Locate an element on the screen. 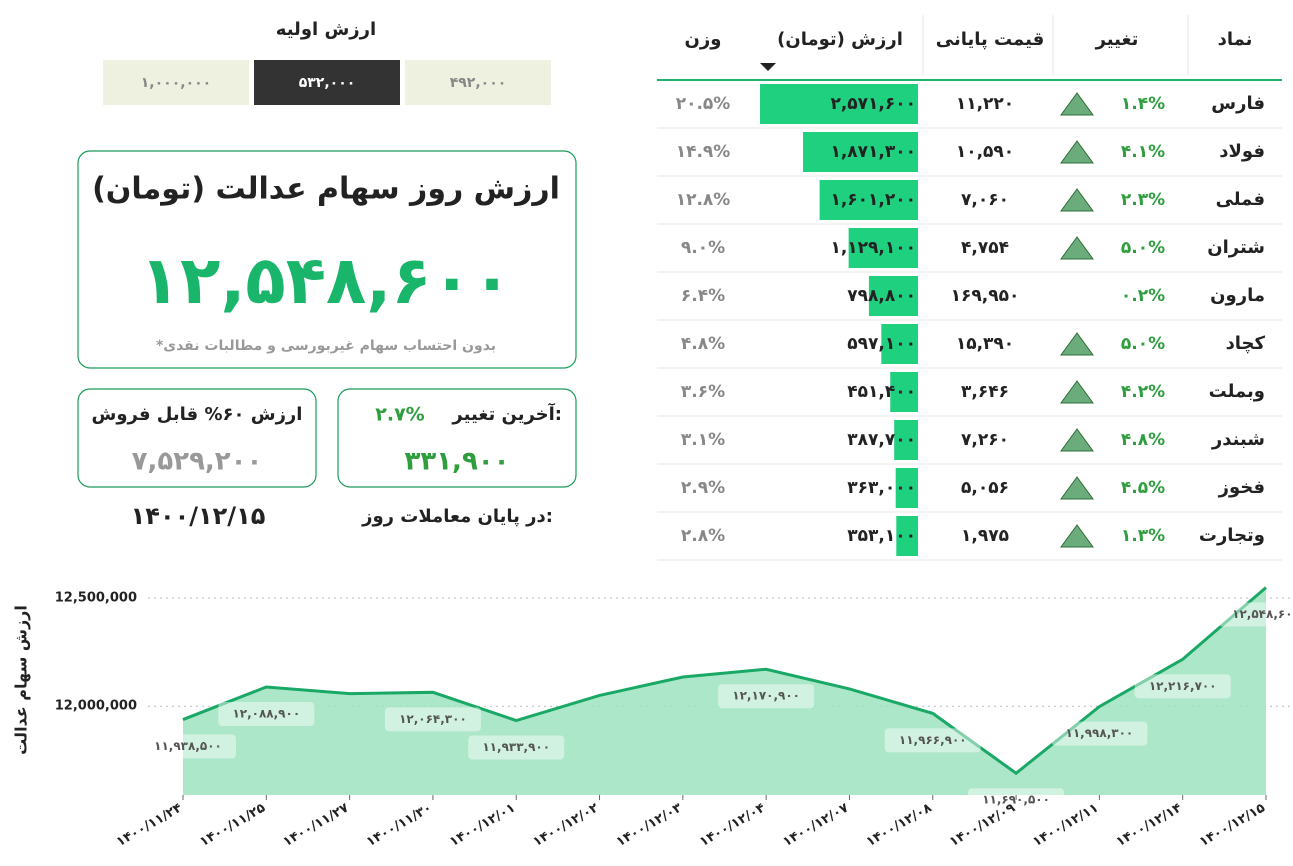 The height and width of the screenshot is (866, 1293). value-label: ۱۱,۹۳۳,۹۰۰ is located at coordinates (516, 747).